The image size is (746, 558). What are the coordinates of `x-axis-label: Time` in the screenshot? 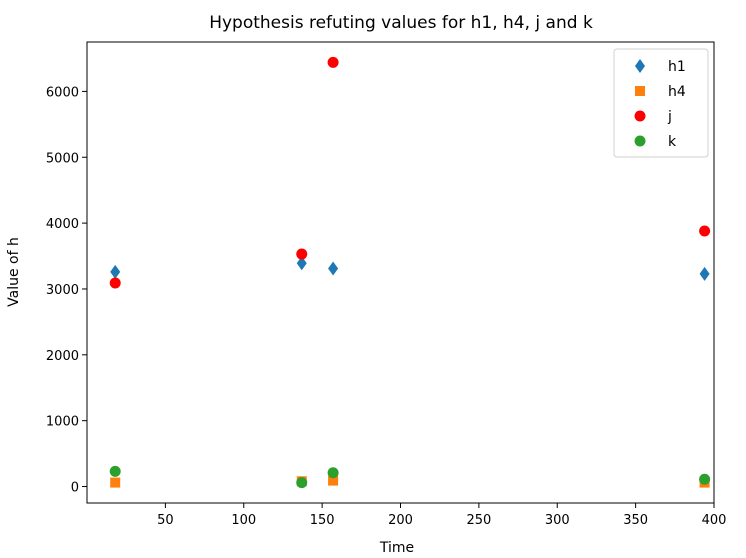 It's located at (396, 548).